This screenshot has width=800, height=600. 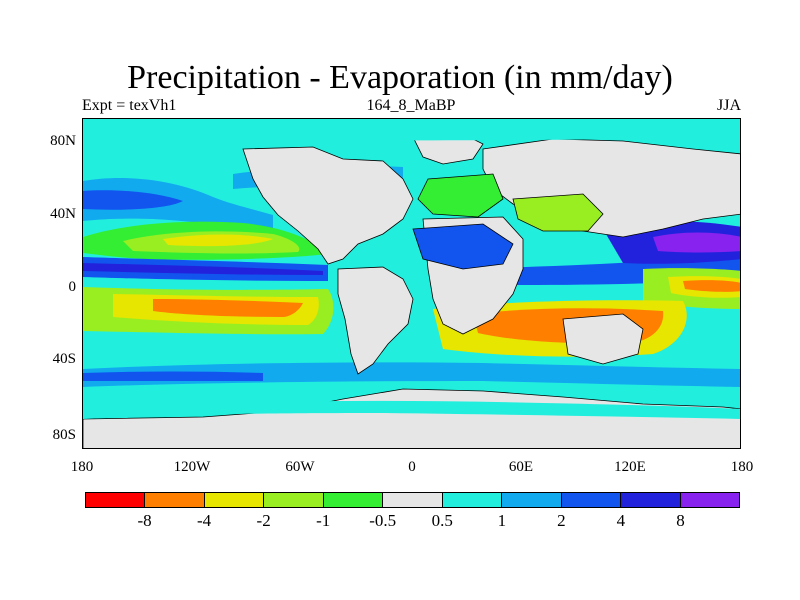 I want to click on colorbar-label: 8, so click(x=680, y=520).